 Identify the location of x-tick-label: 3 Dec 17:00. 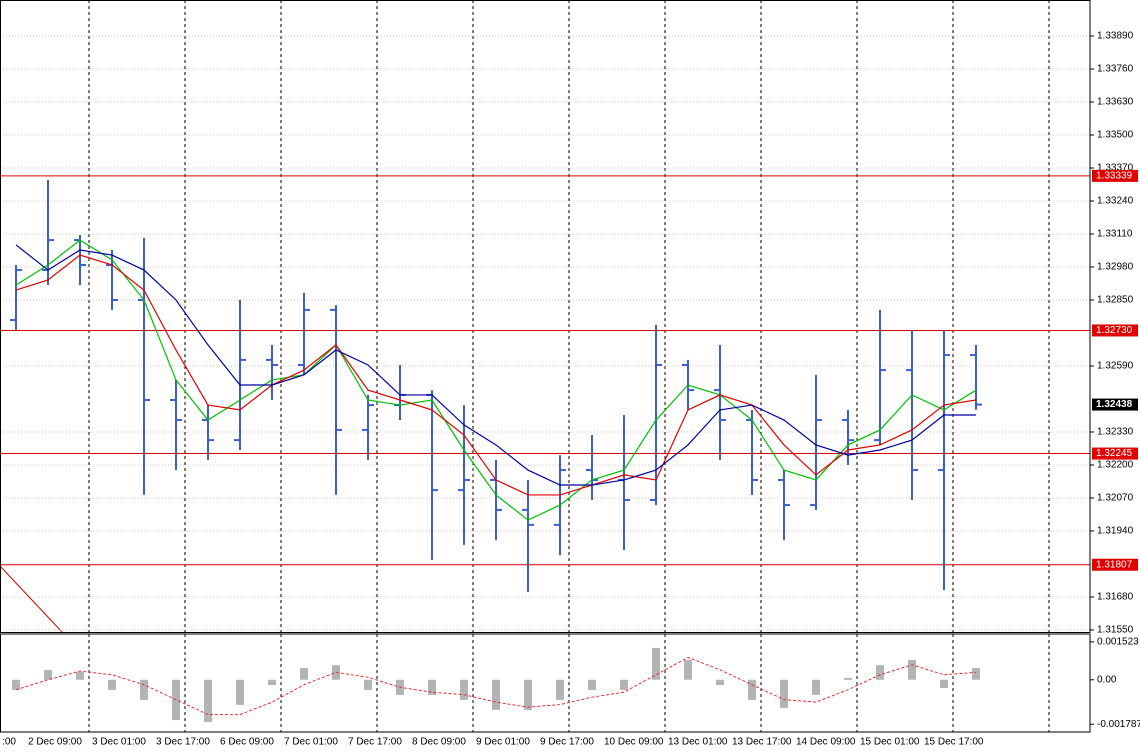
(183, 742).